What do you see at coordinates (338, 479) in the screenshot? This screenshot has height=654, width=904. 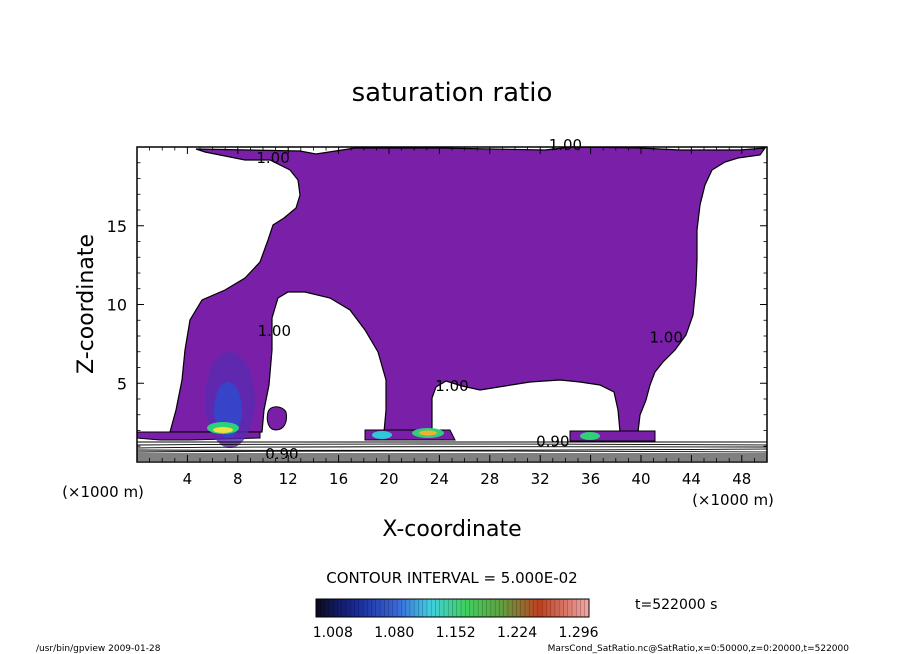 I see `x-tick-label: 16` at bounding box center [338, 479].